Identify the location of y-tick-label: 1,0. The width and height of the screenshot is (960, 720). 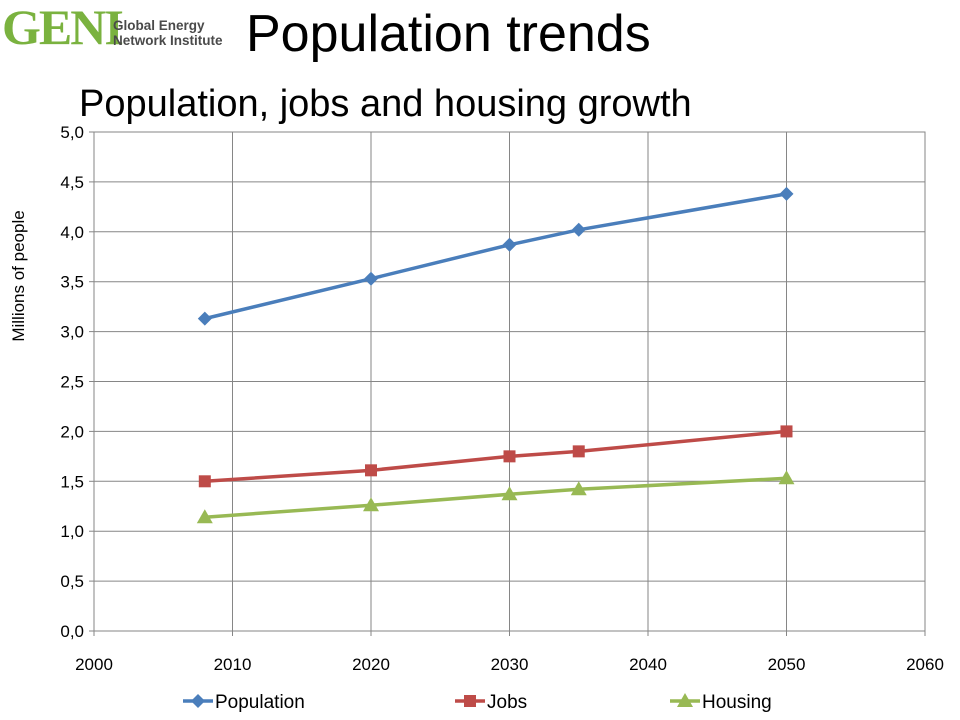
(72, 531).